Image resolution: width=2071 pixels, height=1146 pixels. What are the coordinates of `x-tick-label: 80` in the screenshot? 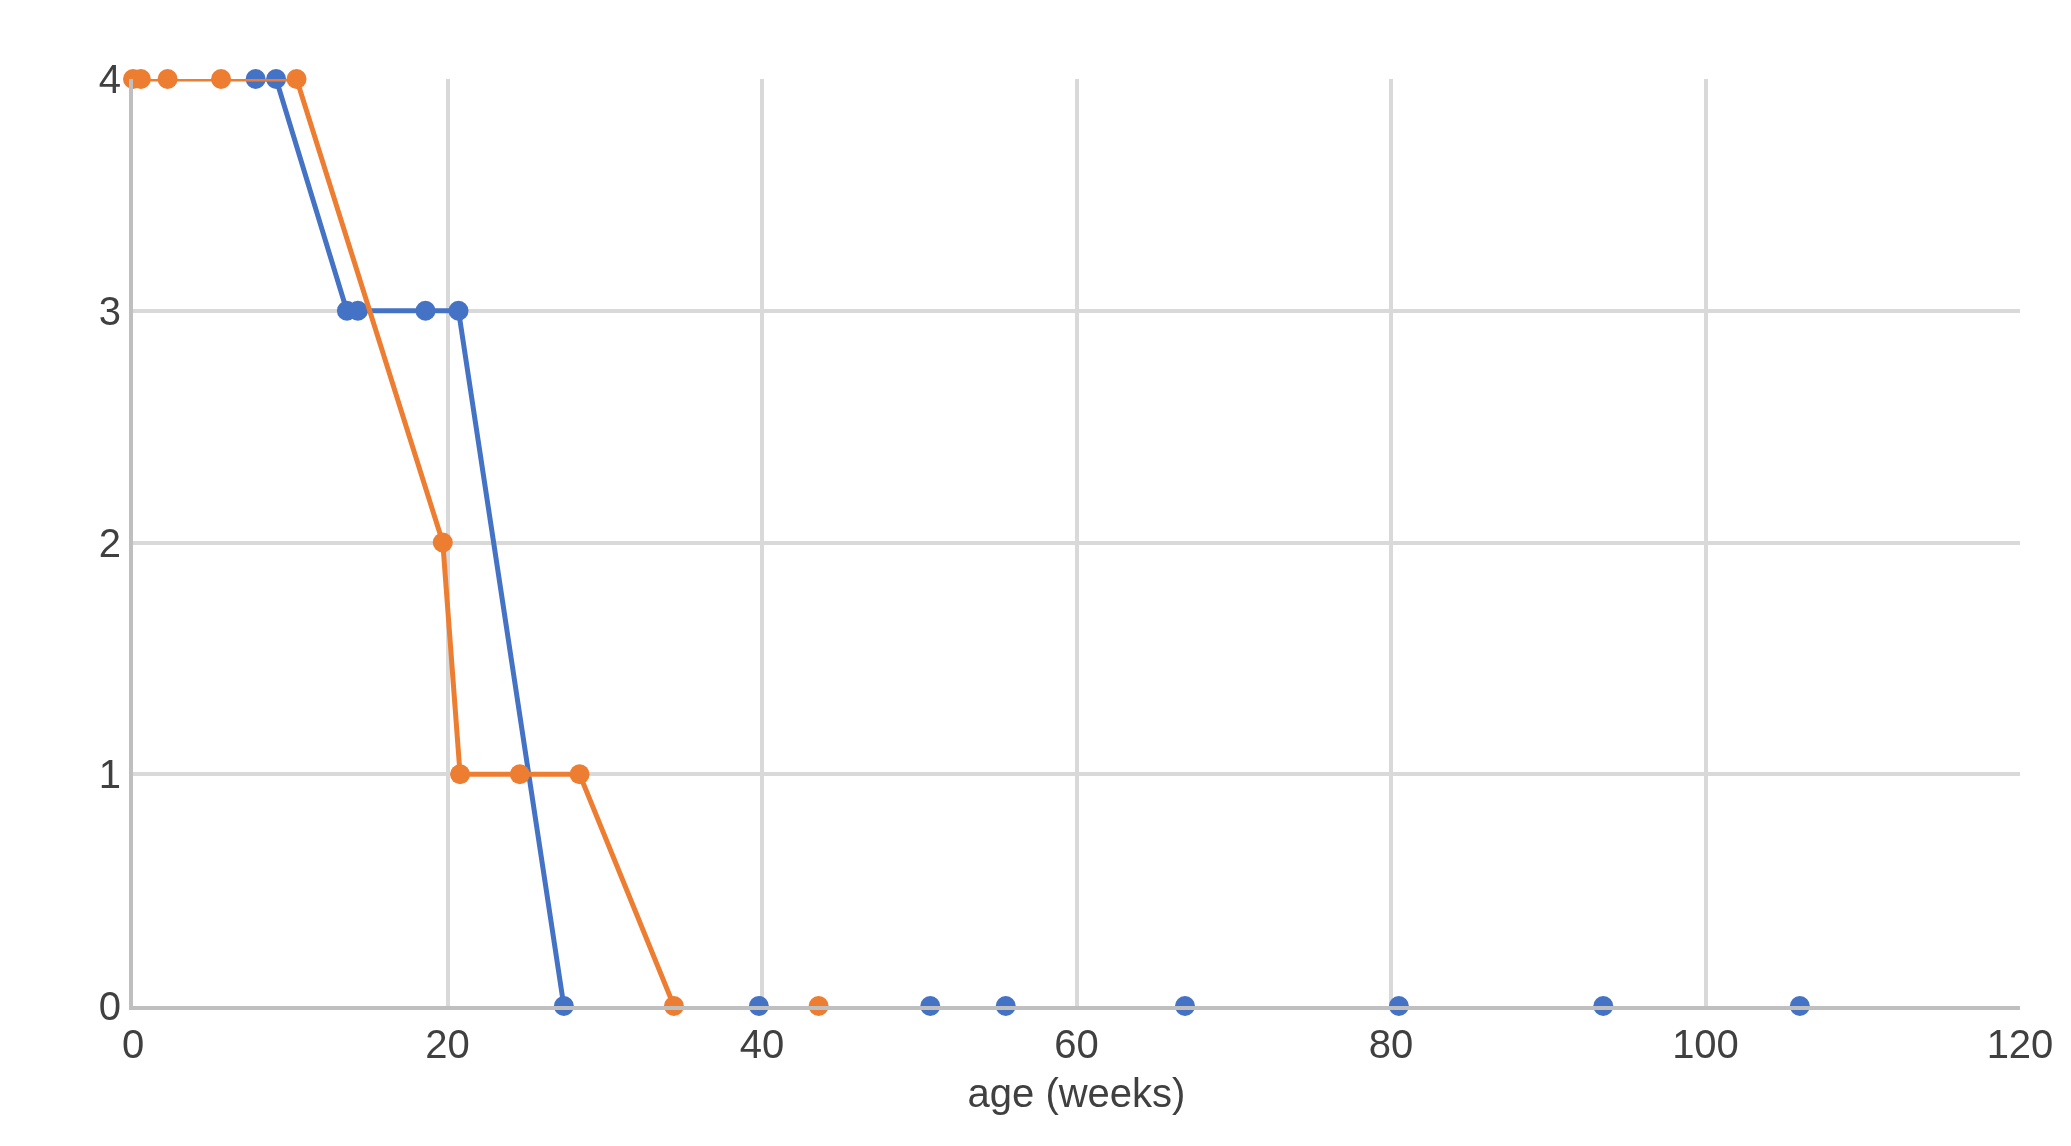 It's located at (1391, 1044).